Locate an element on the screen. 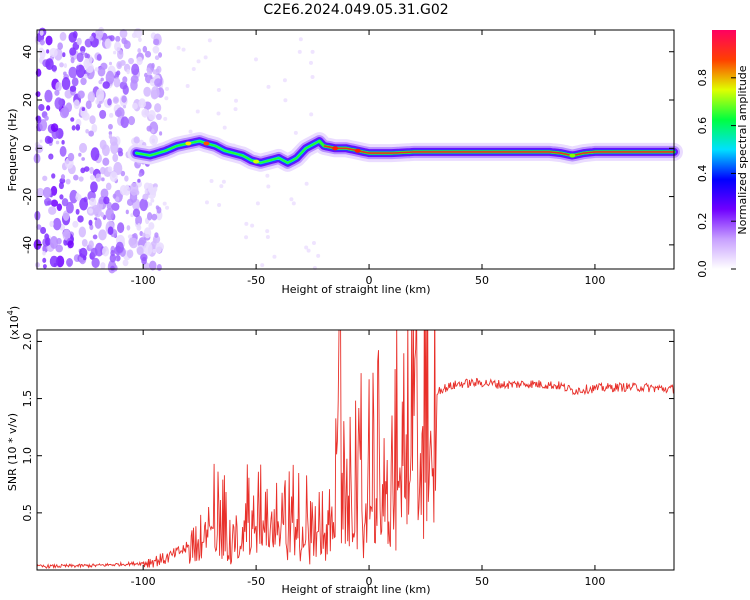  snr-yscale-close: ) is located at coordinates (14, 308).